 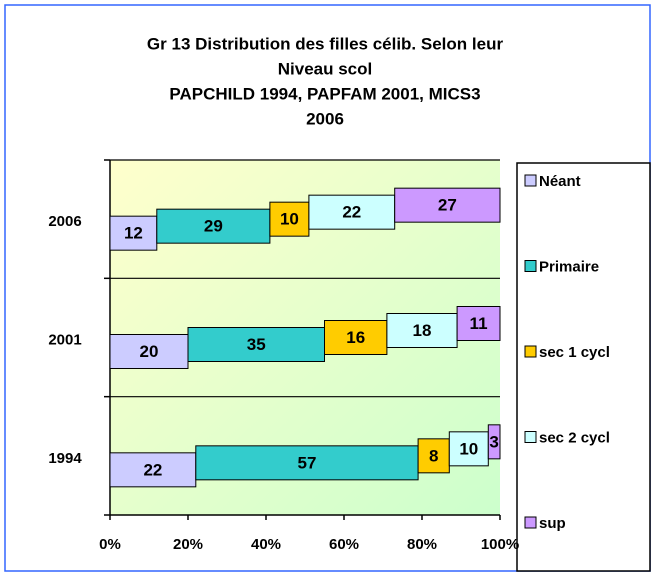 I want to click on x-tick-label: 60%, so click(x=344, y=544).